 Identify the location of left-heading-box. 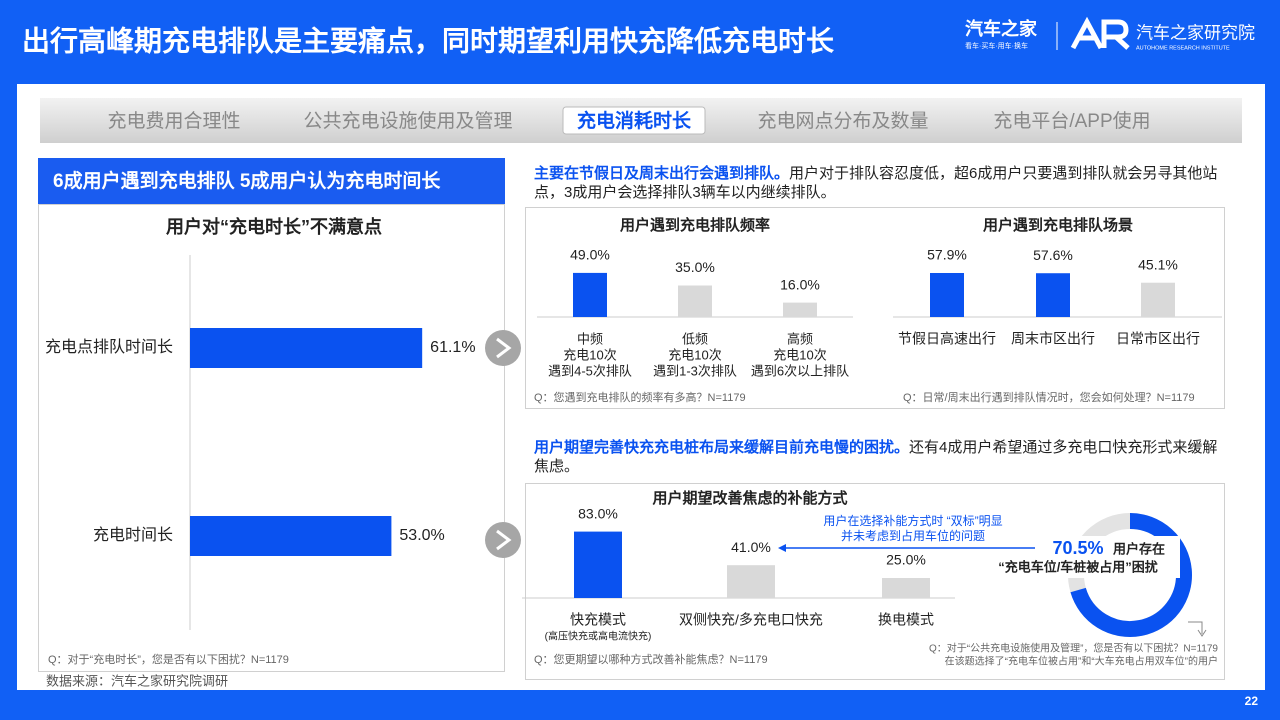
(271, 181).